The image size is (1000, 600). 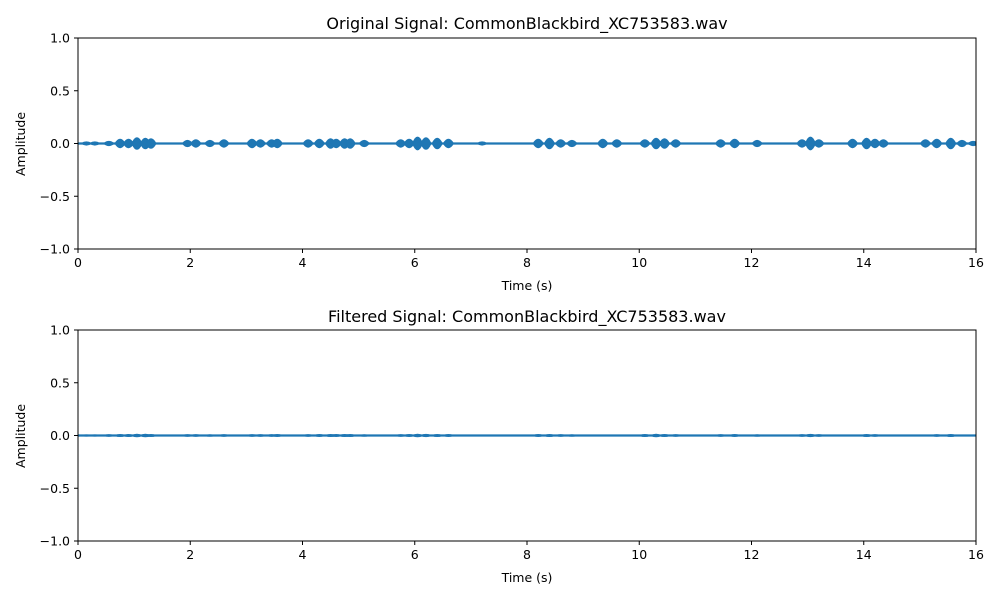 What do you see at coordinates (976, 262) in the screenshot?
I see `x-tick-label: 16` at bounding box center [976, 262].